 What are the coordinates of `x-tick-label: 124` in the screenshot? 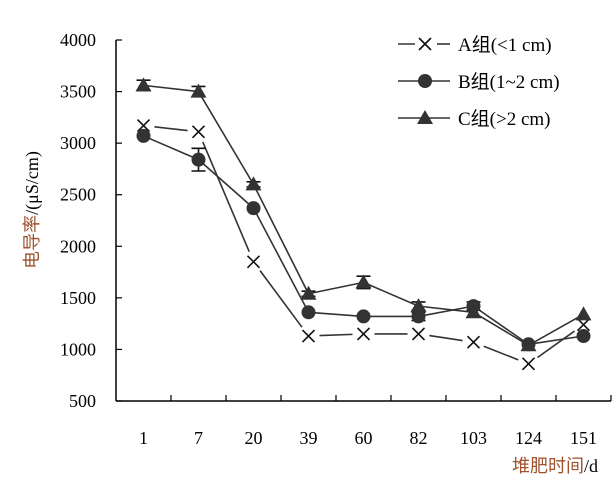 It's located at (528, 438).